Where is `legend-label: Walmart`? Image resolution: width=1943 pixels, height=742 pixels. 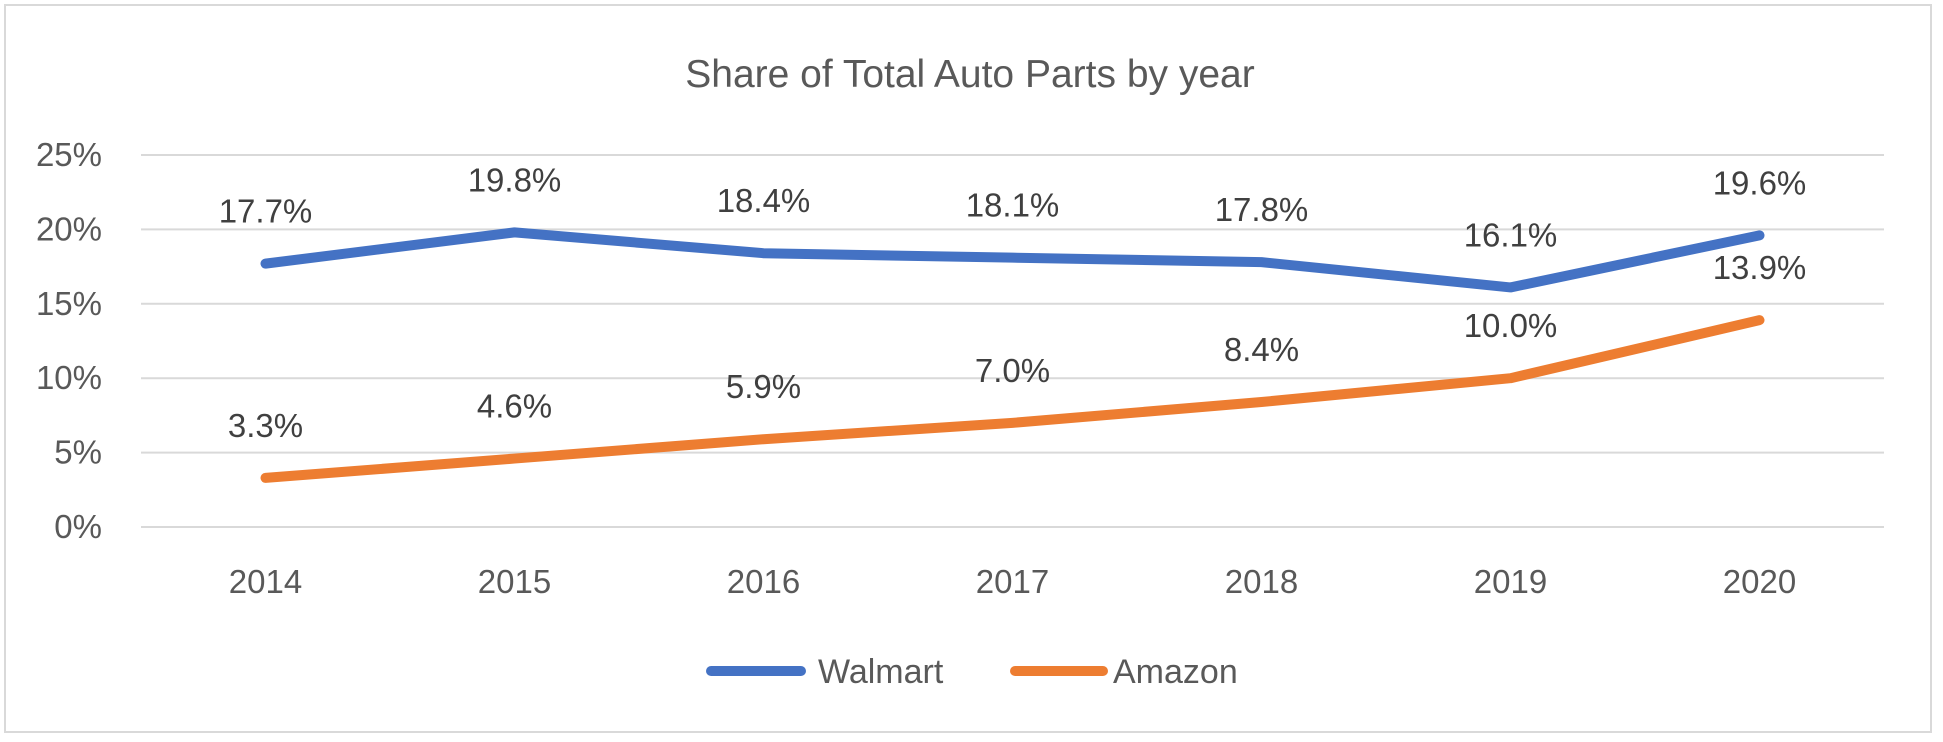 legend-label: Walmart is located at coordinates (881, 672).